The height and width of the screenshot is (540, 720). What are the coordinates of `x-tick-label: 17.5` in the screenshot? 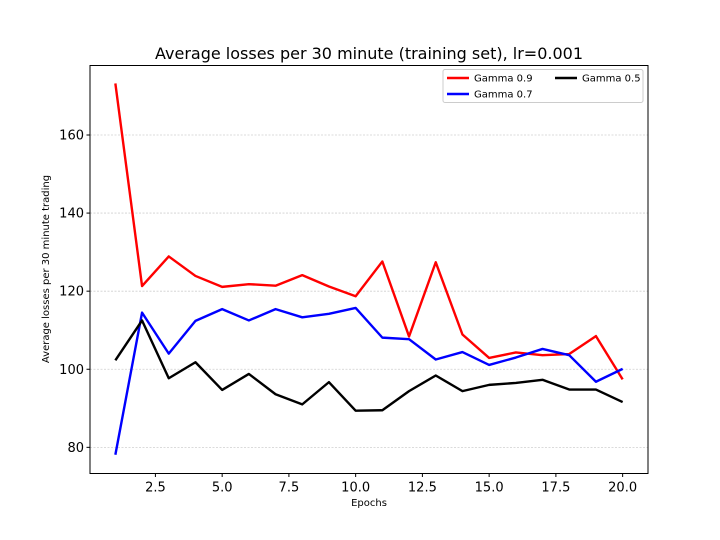 It's located at (555, 488).